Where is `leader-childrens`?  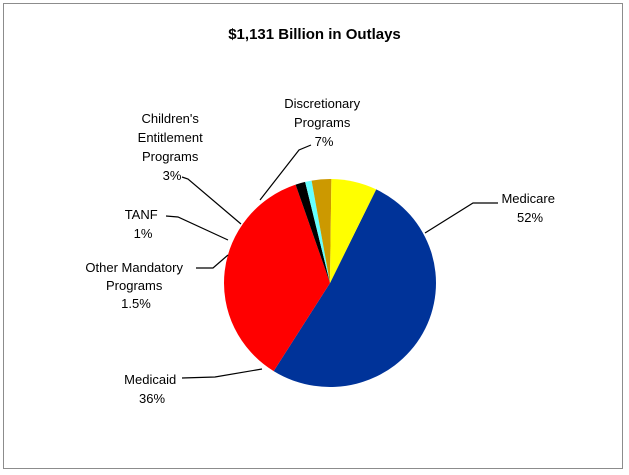
leader-childrens is located at coordinates (211, 200).